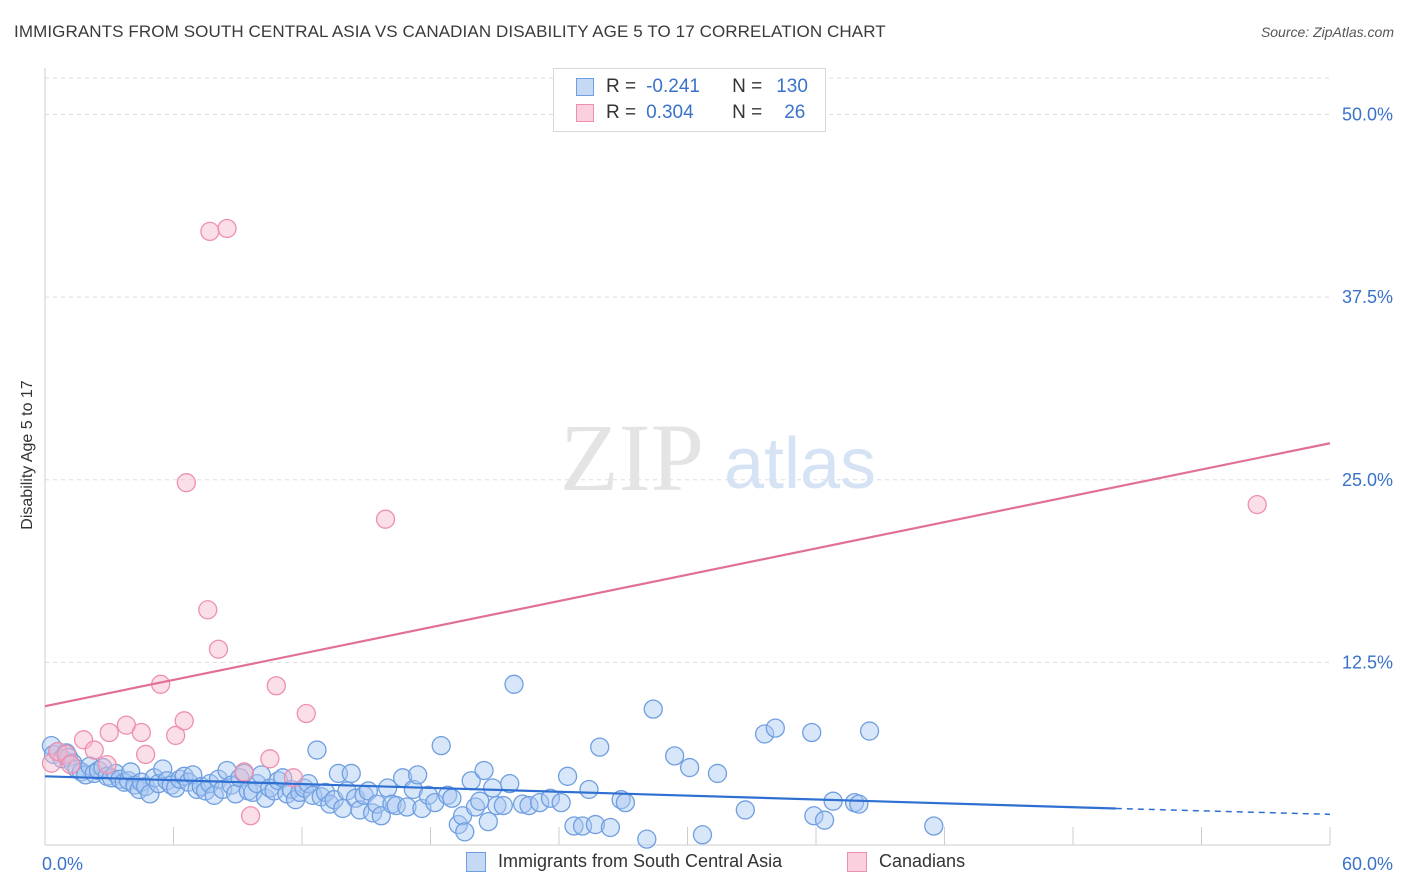  I want to click on legend-n-value: 130, so click(792, 86).